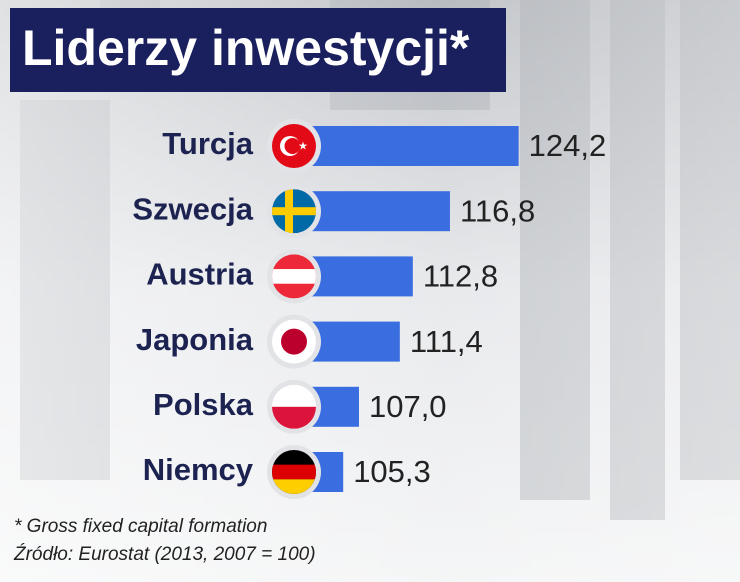  What do you see at coordinates (460, 276) in the screenshot?
I see `value-label: 112,8` at bounding box center [460, 276].